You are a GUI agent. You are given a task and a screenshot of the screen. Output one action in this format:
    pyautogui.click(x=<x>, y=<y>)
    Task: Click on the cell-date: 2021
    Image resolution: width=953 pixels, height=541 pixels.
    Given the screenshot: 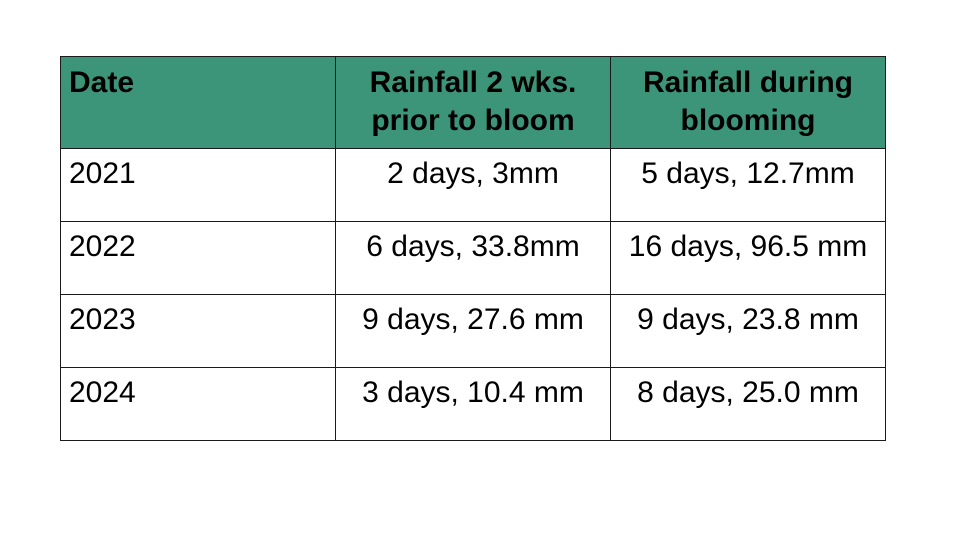 What is the action you would take?
    pyautogui.click(x=198, y=185)
    